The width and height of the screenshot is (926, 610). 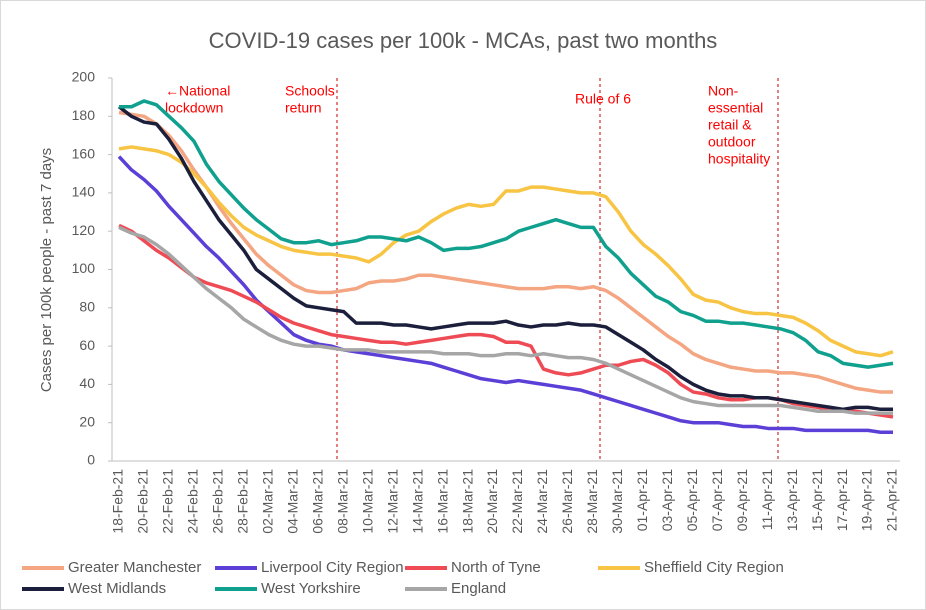 I want to click on y-axis-label: Cases per 100k people - past 7 days, so click(x=46, y=270).